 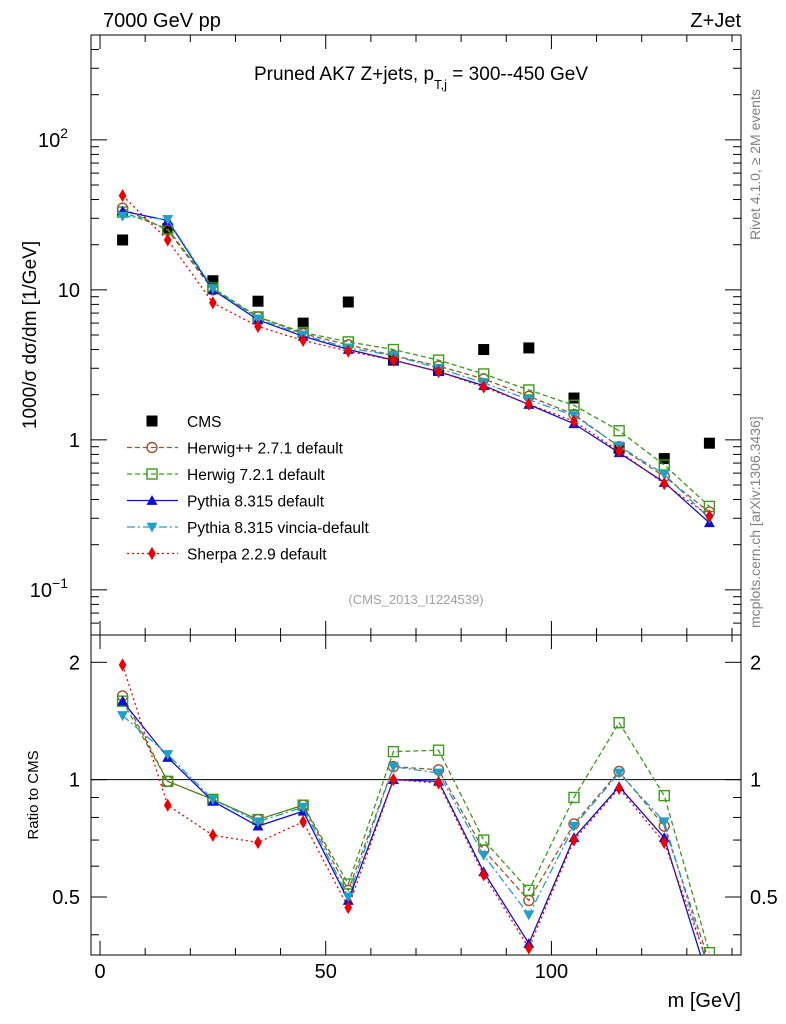 What do you see at coordinates (257, 555) in the screenshot?
I see `legend-sherpa-label: Sherpa 2.2.9 default` at bounding box center [257, 555].